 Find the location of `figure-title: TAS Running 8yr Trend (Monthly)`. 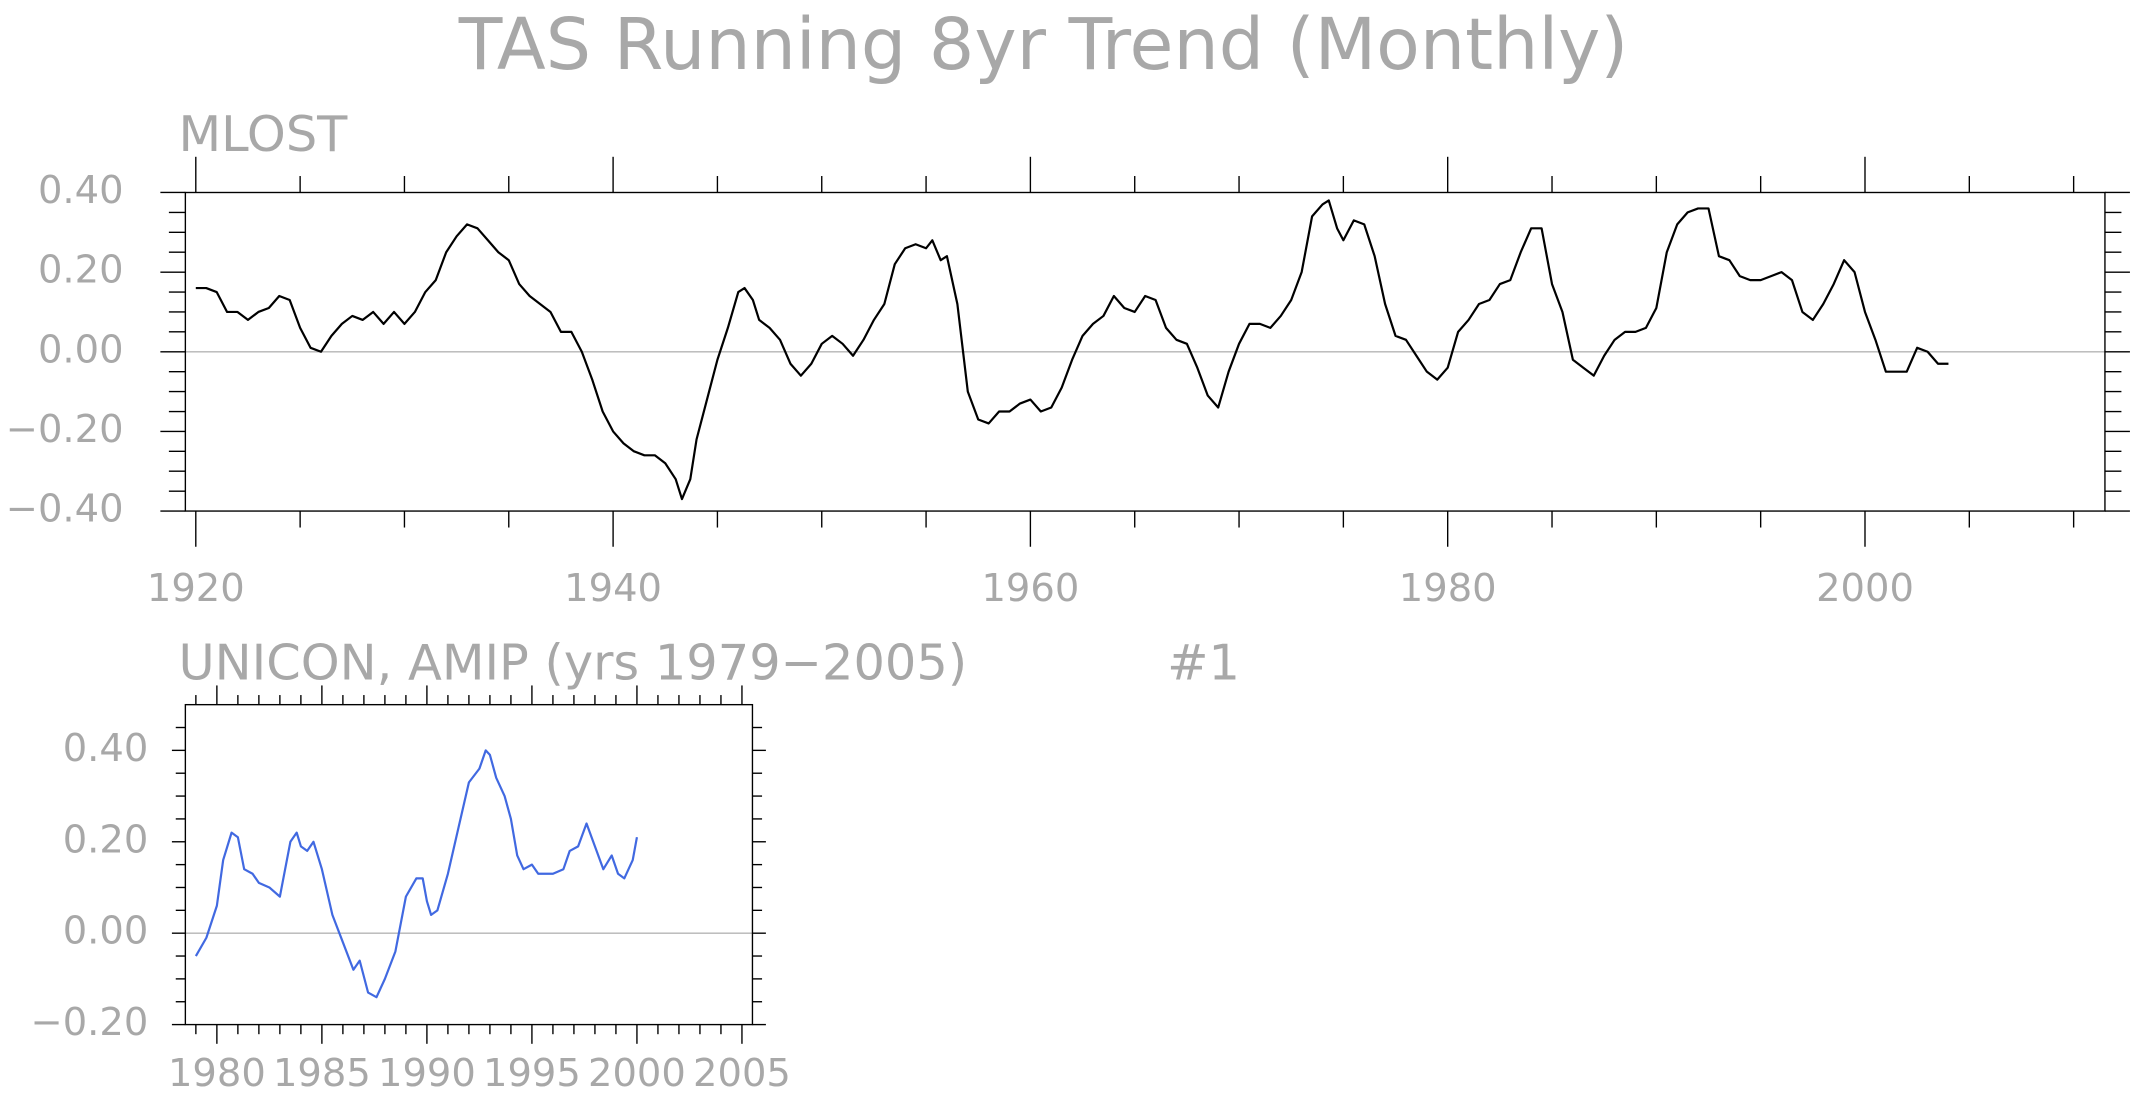

figure-title: TAS Running 8yr Trend (Monthly) is located at coordinates (1043, 44).